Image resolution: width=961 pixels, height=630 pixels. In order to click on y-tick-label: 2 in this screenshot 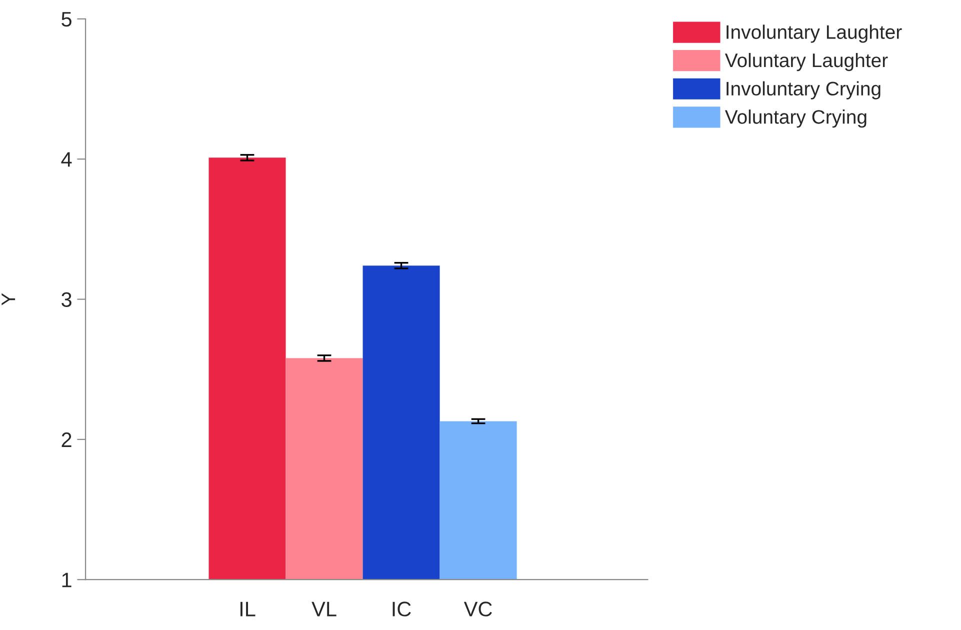, I will do `click(67, 439)`.